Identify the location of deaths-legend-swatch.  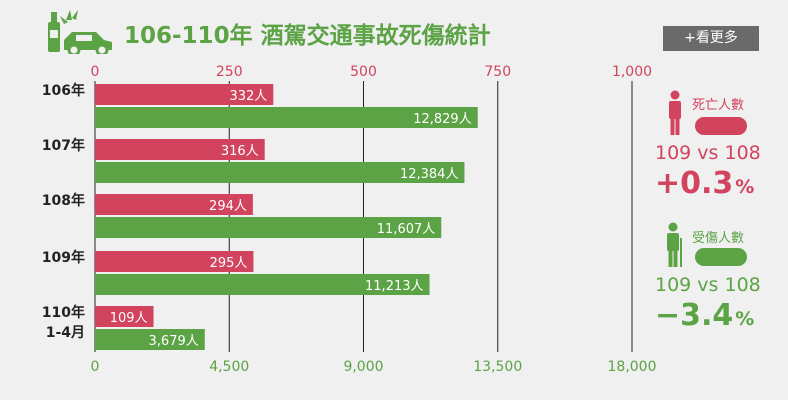
(721, 126).